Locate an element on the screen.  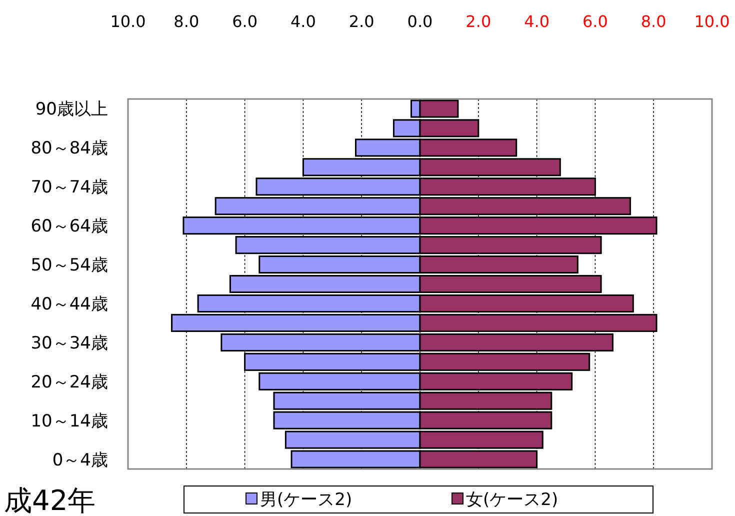
y-tick-label: 90歳以上 is located at coordinates (71, 110).